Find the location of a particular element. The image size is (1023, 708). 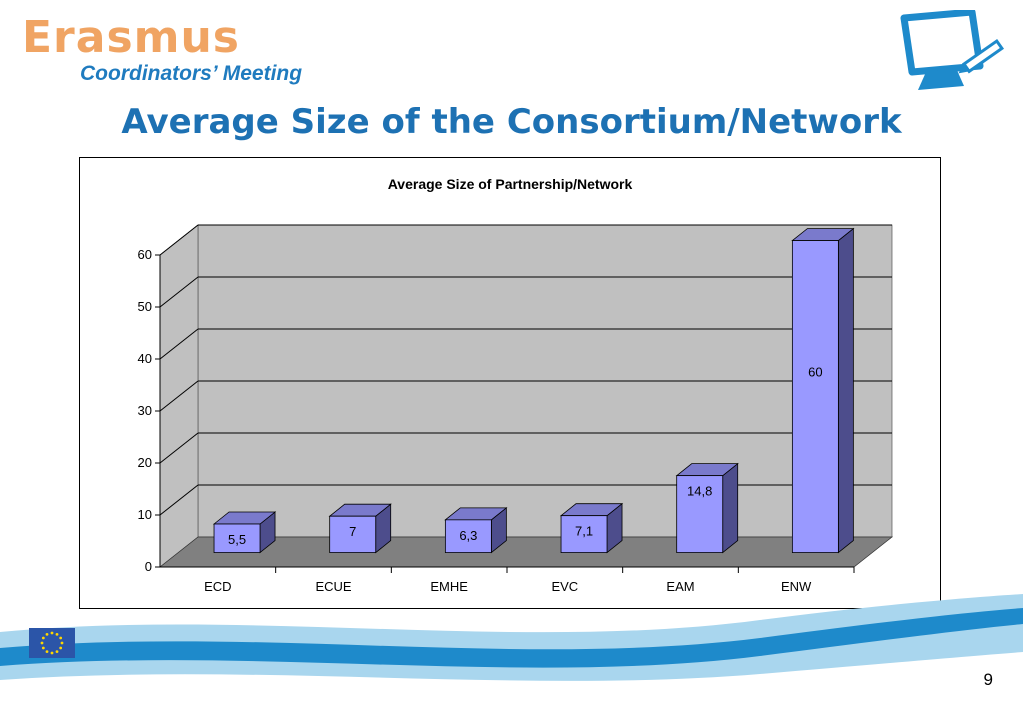

eu-flag-icon is located at coordinates (52, 643).